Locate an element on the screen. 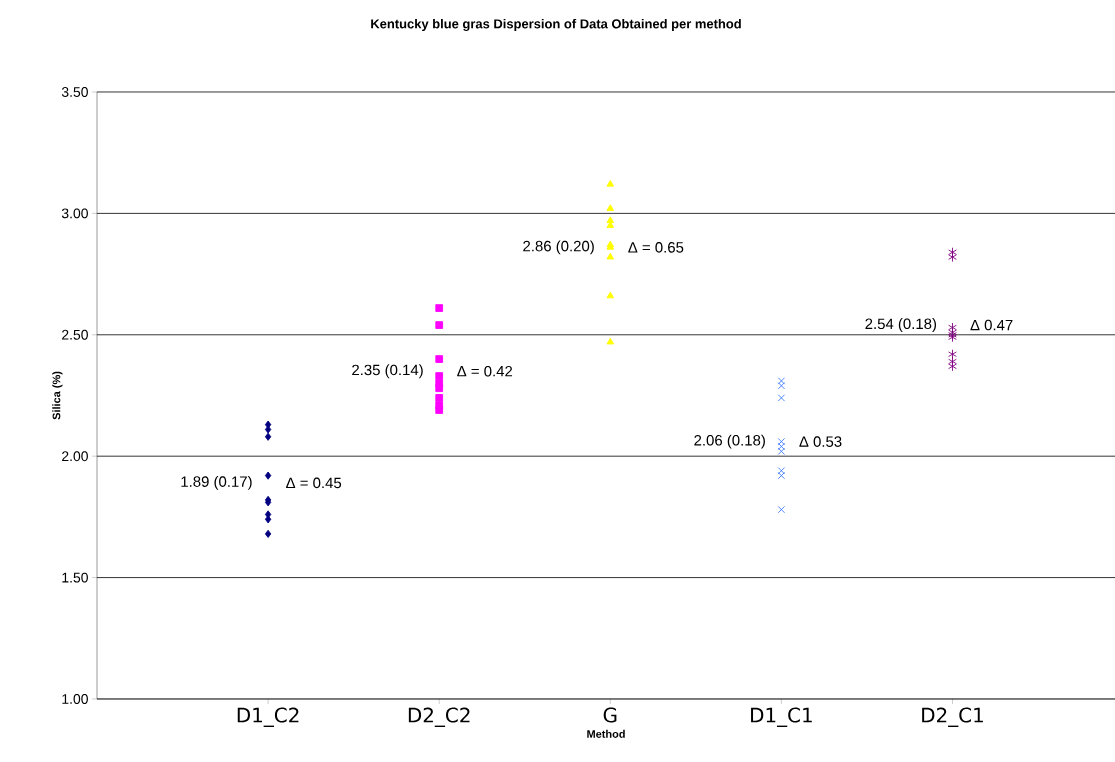 Image resolution: width=1115 pixels, height=762 pixels. x-tick-label: D1_C1 is located at coordinates (781, 717).